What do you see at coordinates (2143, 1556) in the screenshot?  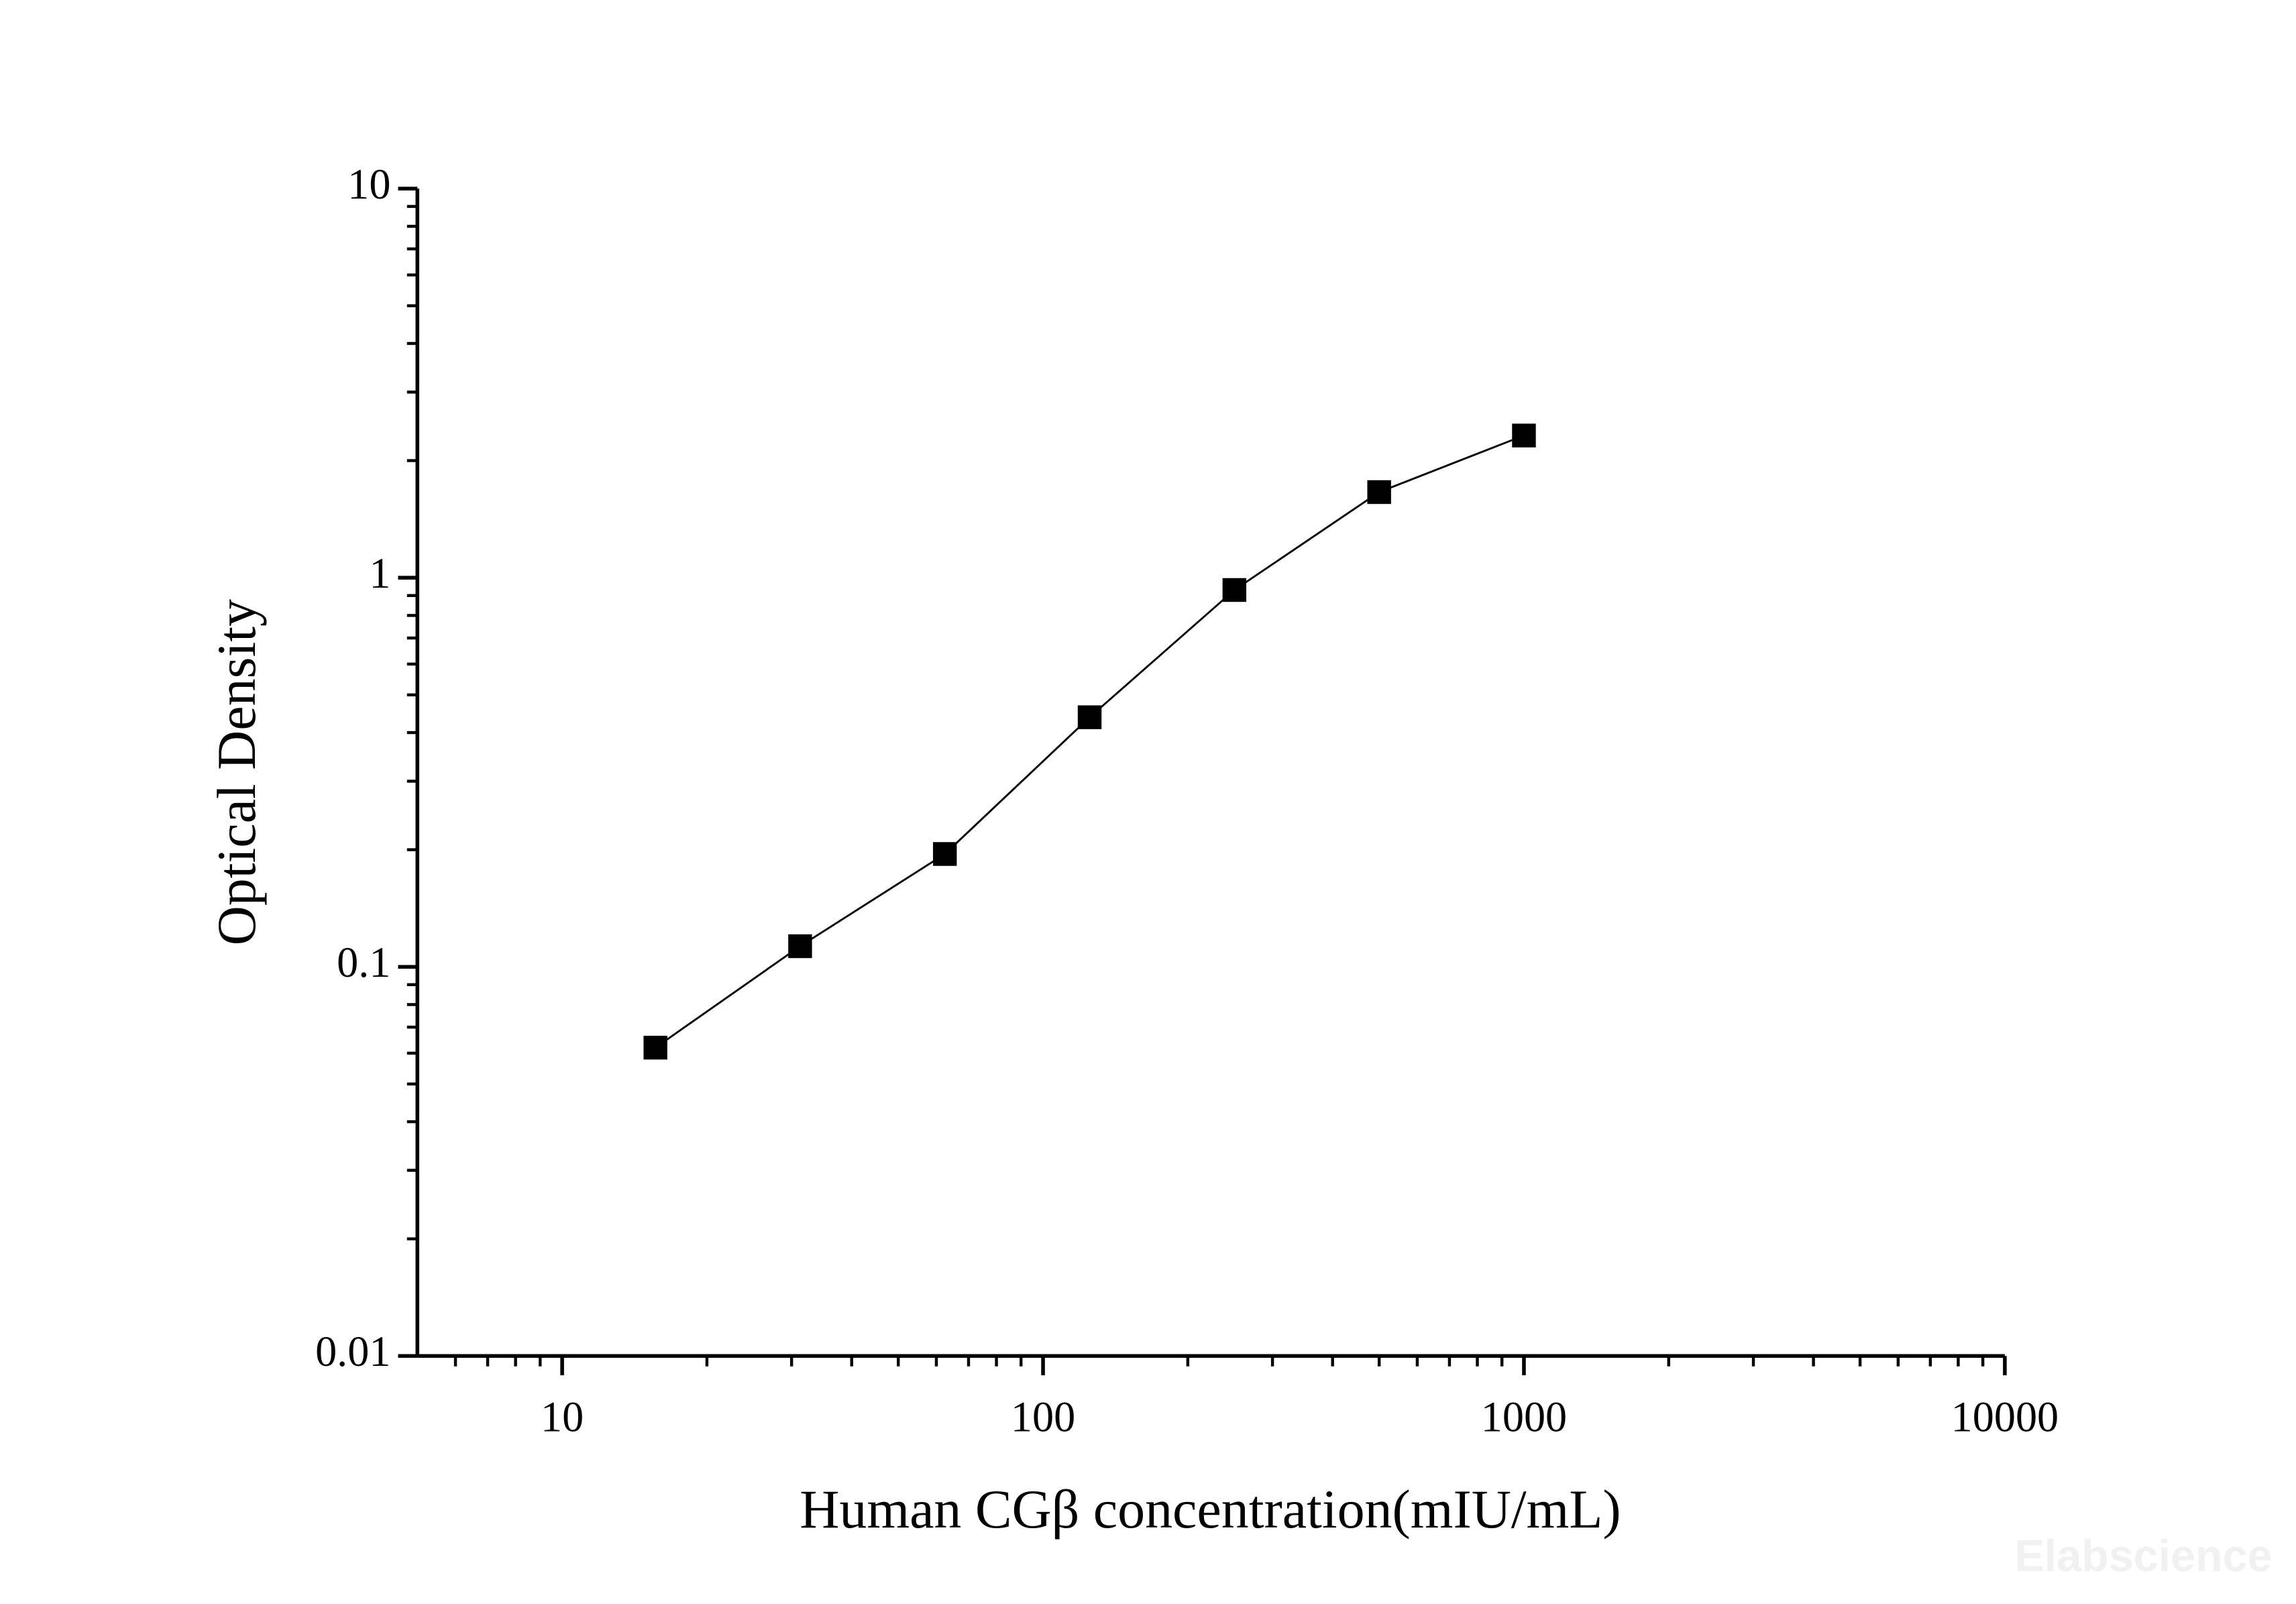 I see `watermark: Elabscience` at bounding box center [2143, 1556].